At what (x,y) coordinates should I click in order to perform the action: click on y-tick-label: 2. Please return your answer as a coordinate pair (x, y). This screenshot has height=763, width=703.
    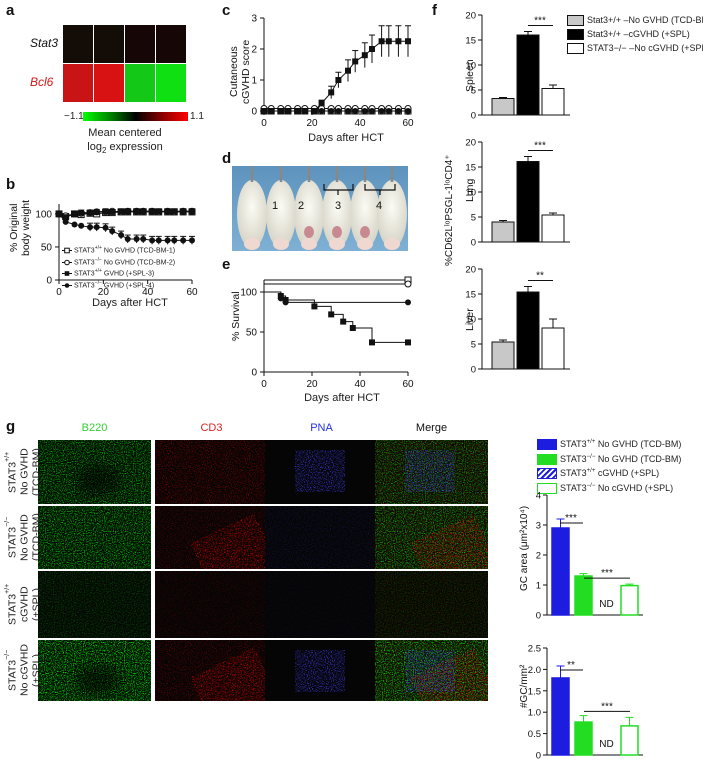
    Looking at the image, I should click on (538, 556).